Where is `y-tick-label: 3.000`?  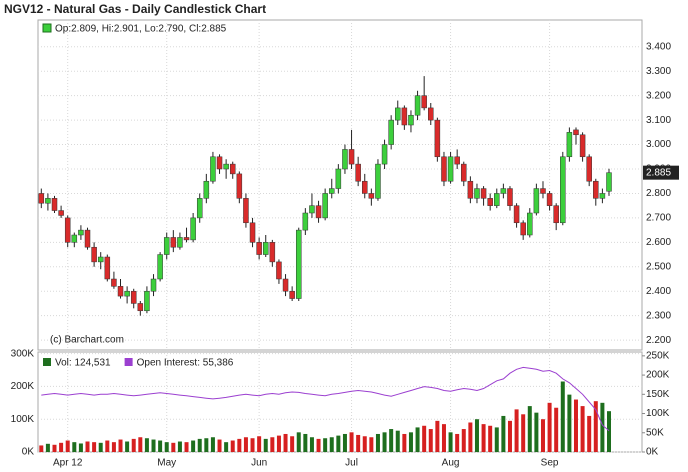 y-tick-label: 3.000 is located at coordinates (658, 144).